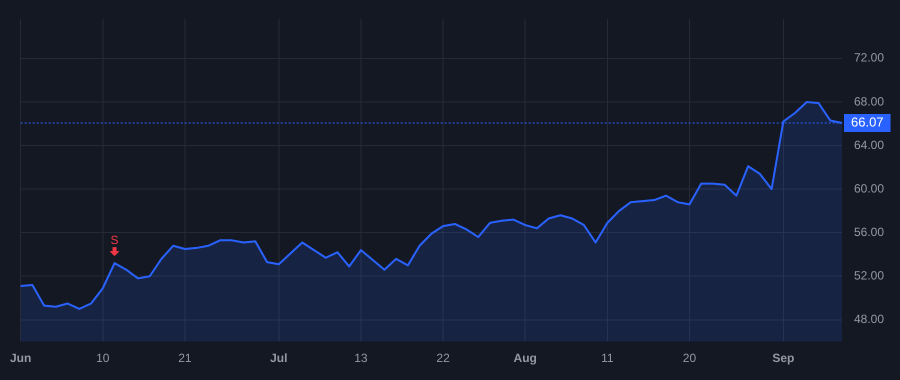 The image size is (900, 380). What do you see at coordinates (869, 275) in the screenshot?
I see `y-tick-label: 52.00` at bounding box center [869, 275].